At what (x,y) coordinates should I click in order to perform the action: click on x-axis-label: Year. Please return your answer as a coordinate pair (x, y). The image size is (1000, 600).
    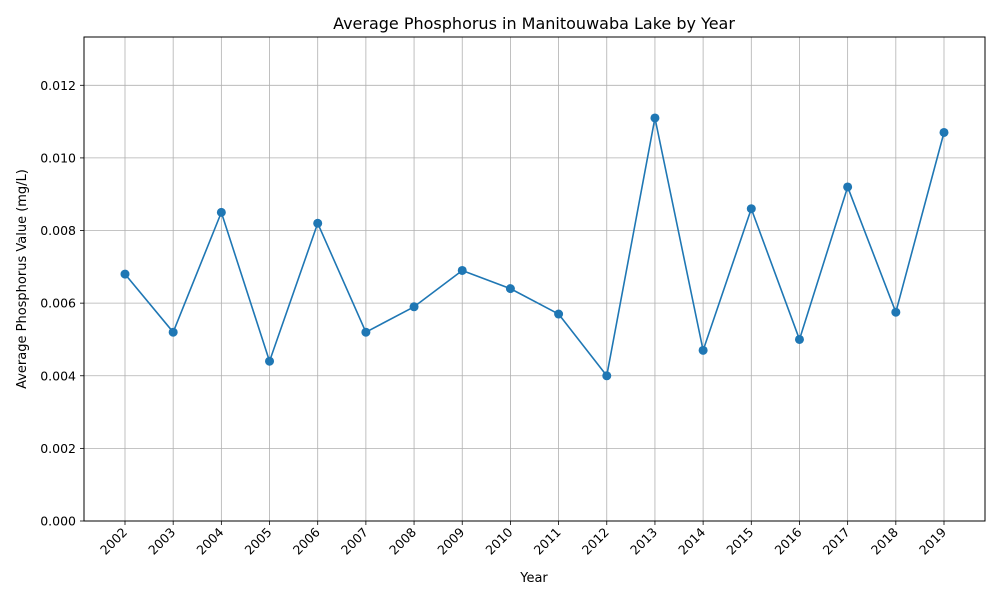
    Looking at the image, I should click on (533, 578).